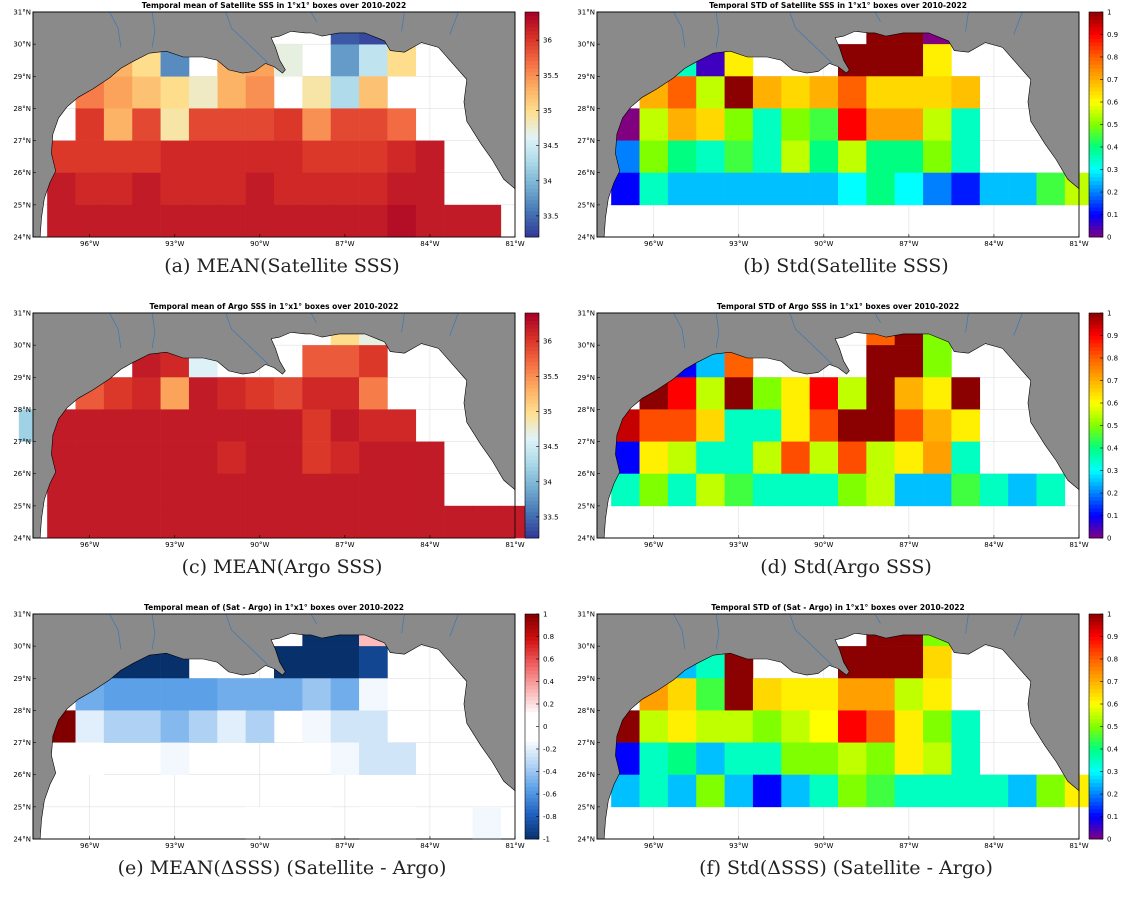  Describe the element at coordinates (1112, 660) in the screenshot. I see `colorbar-tick-label: 0.8` at that location.